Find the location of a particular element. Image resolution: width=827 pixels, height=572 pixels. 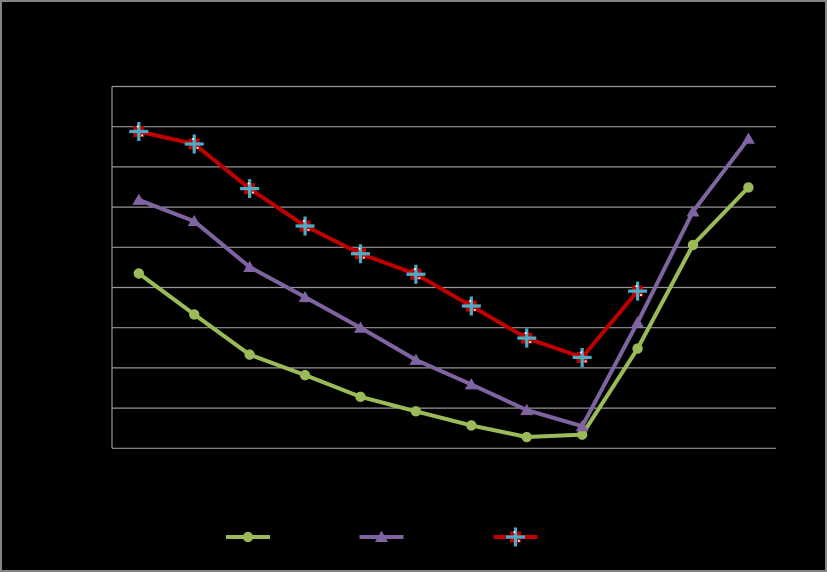

legend-item-green-circle-series is located at coordinates (248, 537).